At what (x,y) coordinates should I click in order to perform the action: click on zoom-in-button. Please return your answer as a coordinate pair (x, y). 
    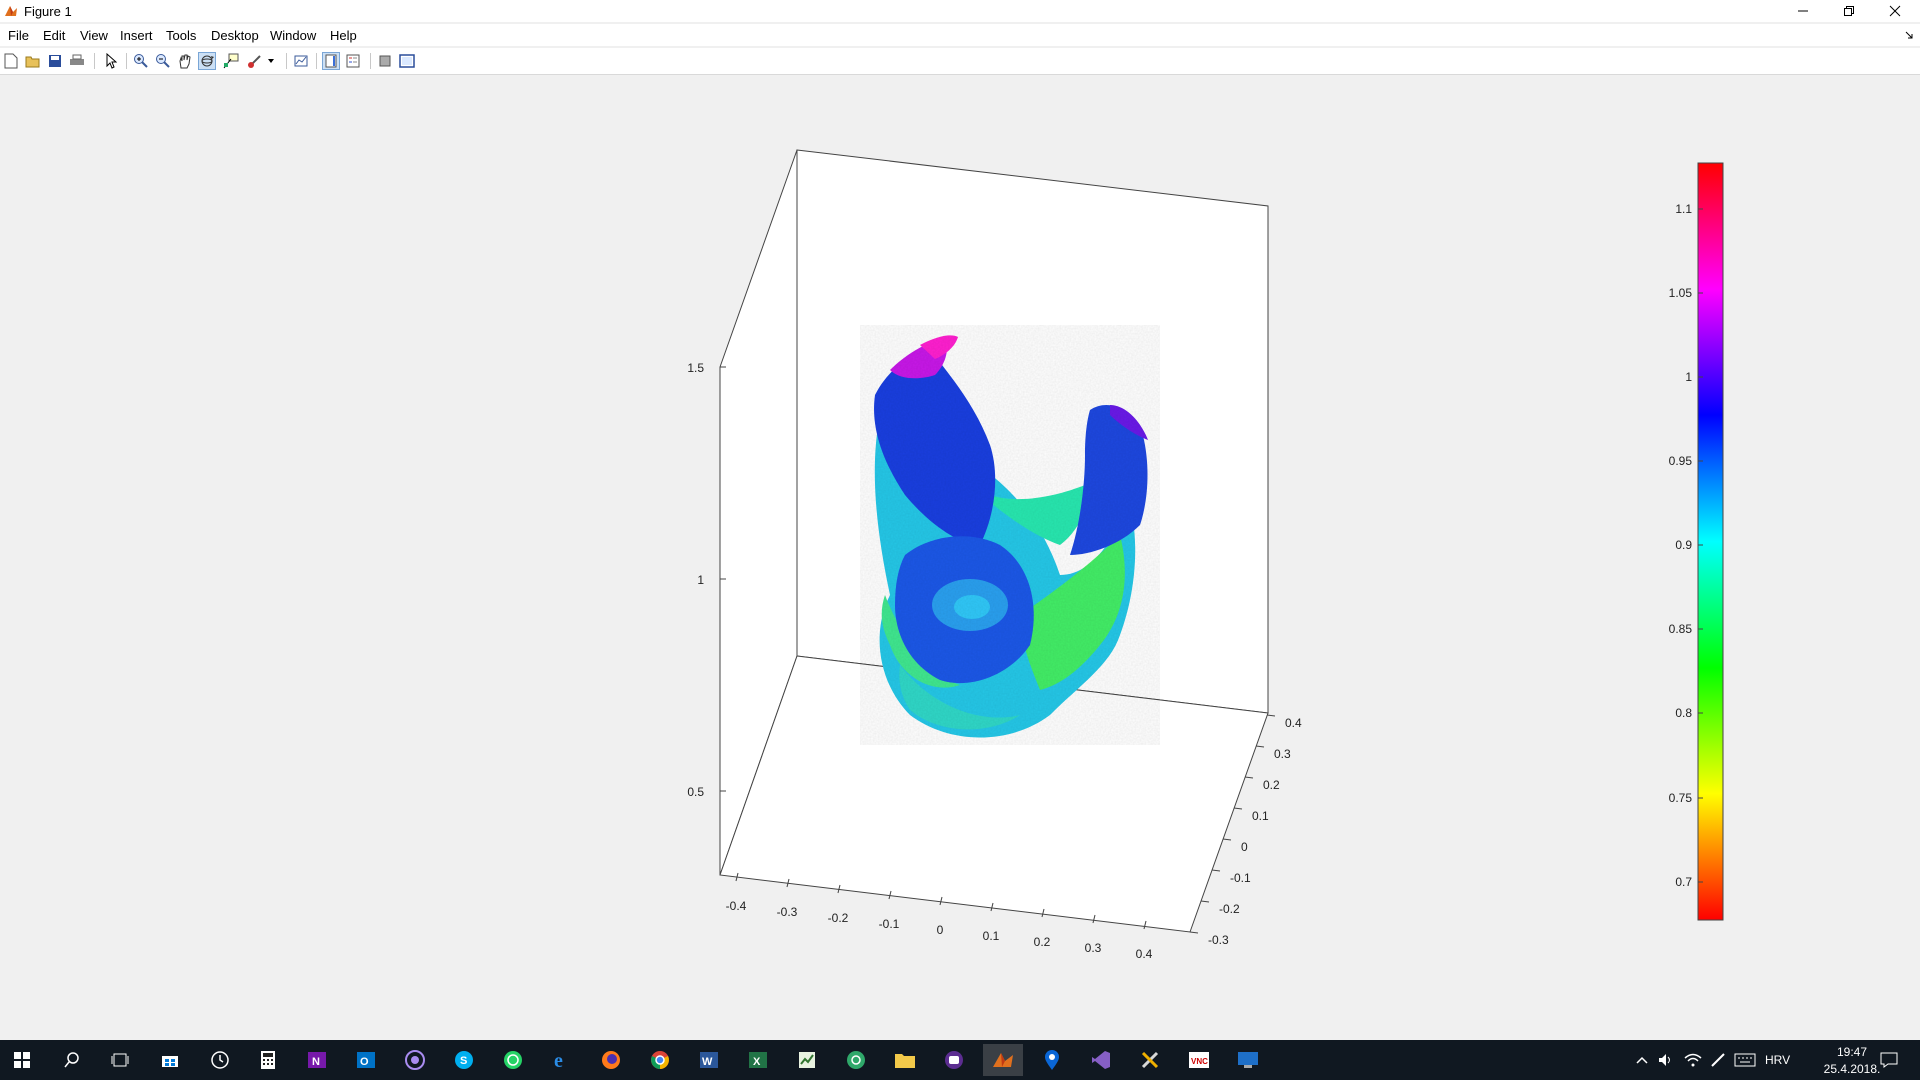
    Looking at the image, I should click on (141, 61).